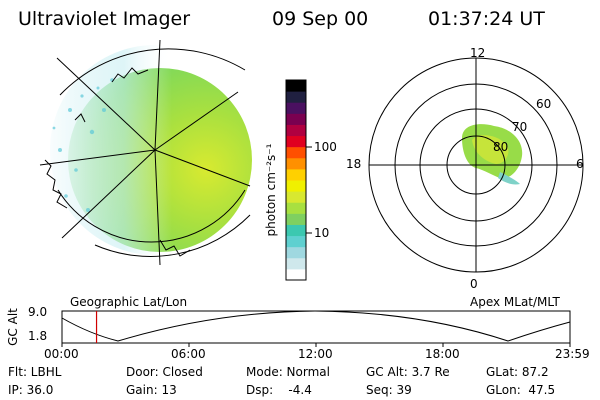 The width and height of the screenshot is (600, 400). What do you see at coordinates (486, 19) in the screenshot?
I see `time-label: 01:37:24 UT` at bounding box center [486, 19].